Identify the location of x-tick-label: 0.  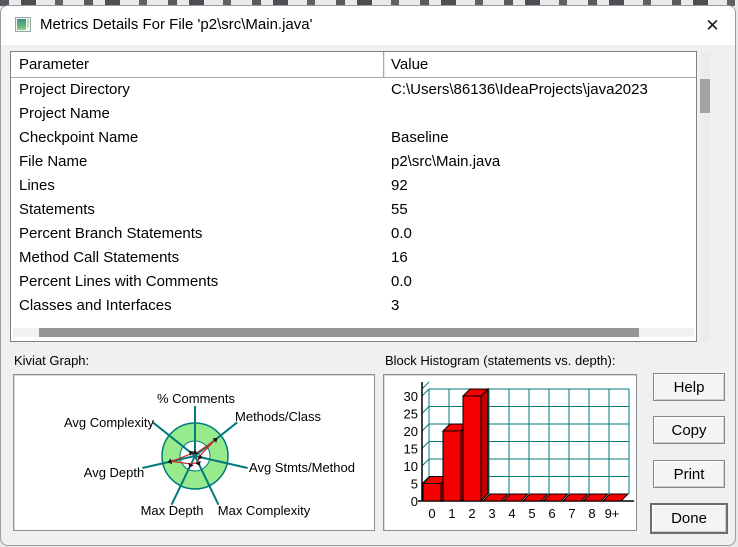
(431, 513).